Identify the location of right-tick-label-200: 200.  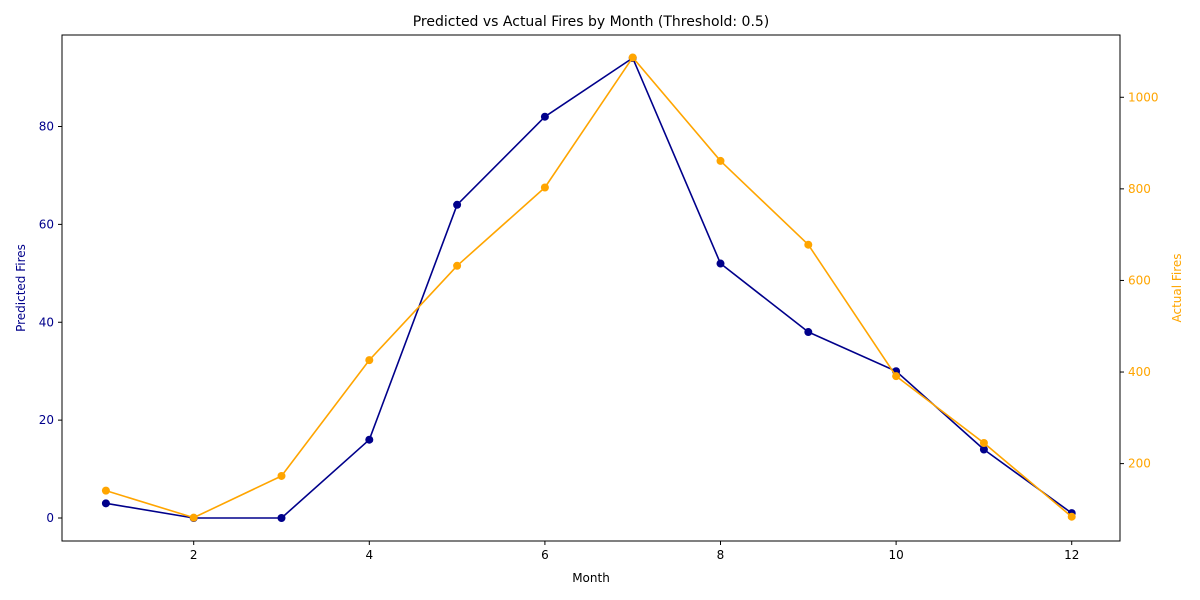
(1139, 464).